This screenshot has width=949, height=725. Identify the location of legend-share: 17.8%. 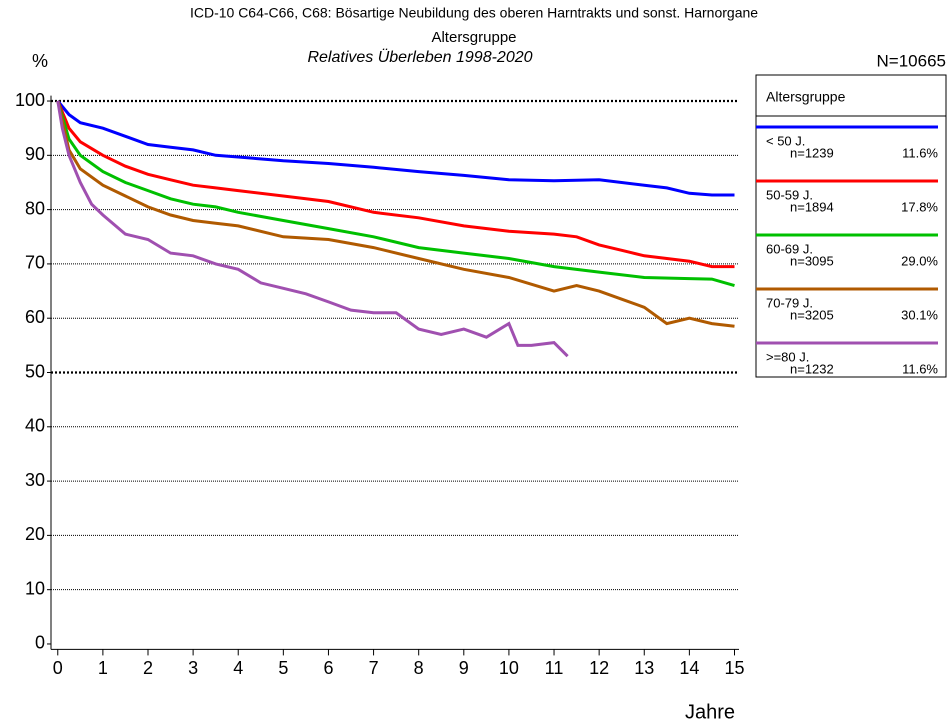
(919, 206).